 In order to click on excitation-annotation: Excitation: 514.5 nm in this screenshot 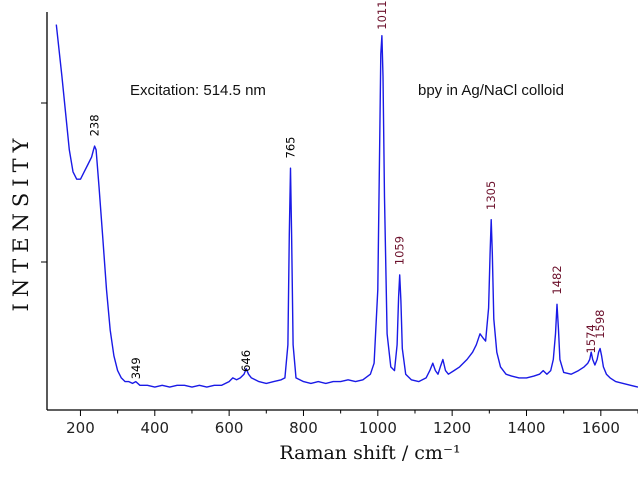, I will do `click(198, 90)`.